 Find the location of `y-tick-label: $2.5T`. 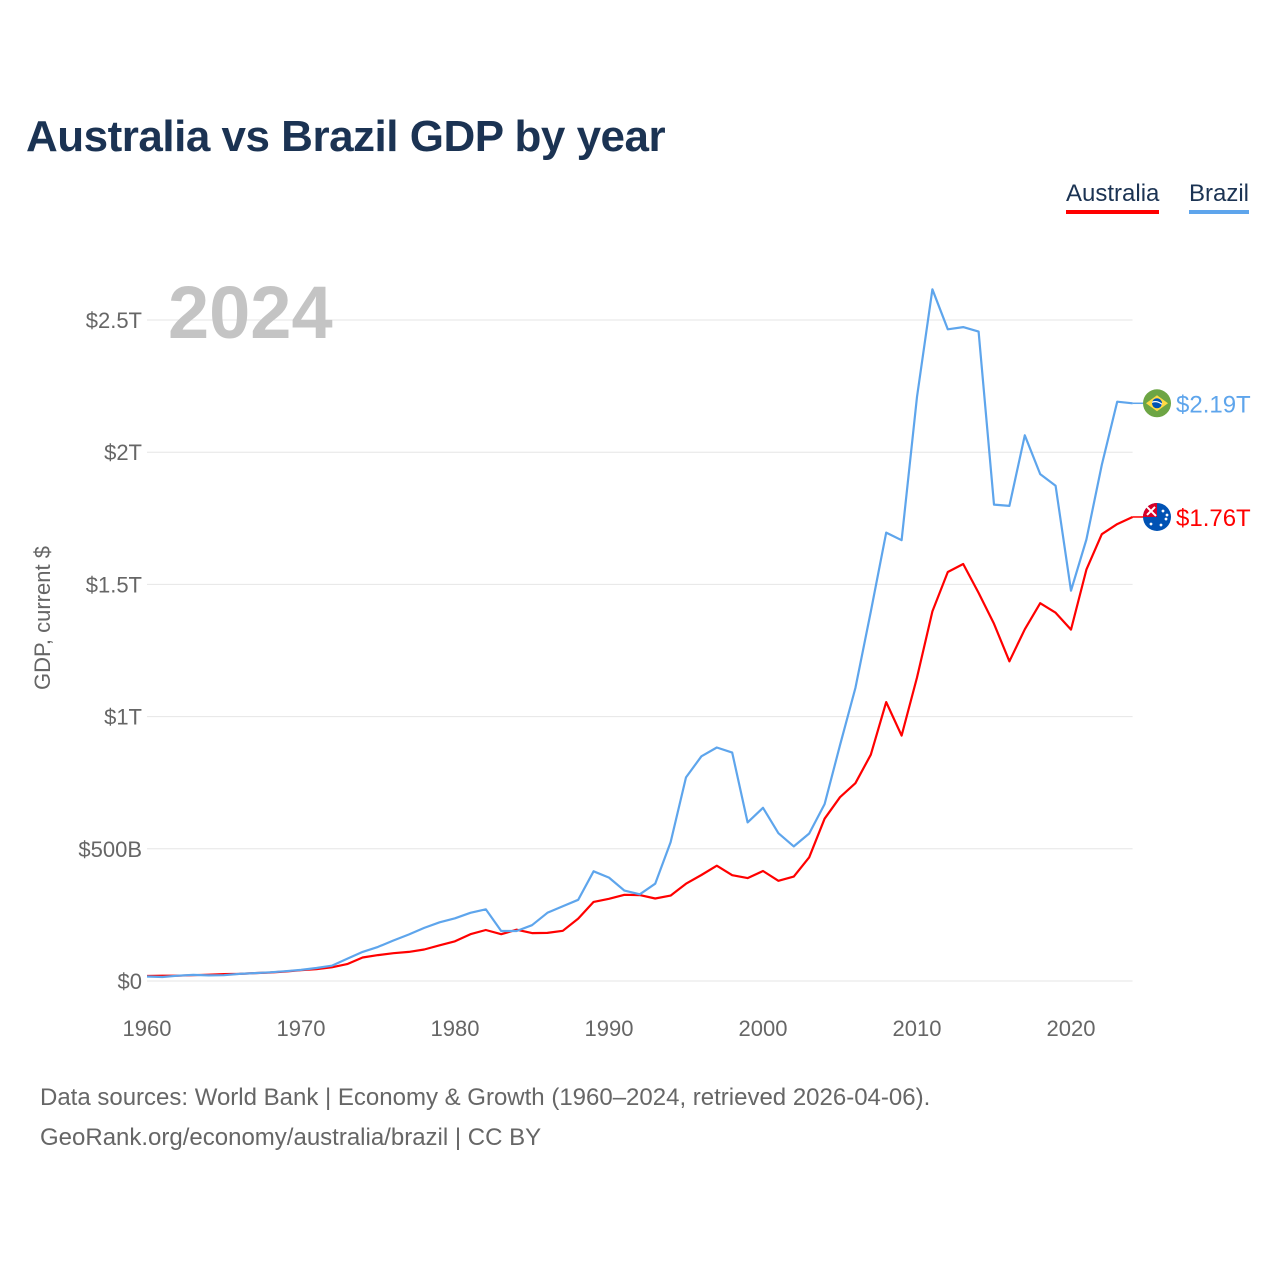

y-tick-label: $2.5T is located at coordinates (114, 320).